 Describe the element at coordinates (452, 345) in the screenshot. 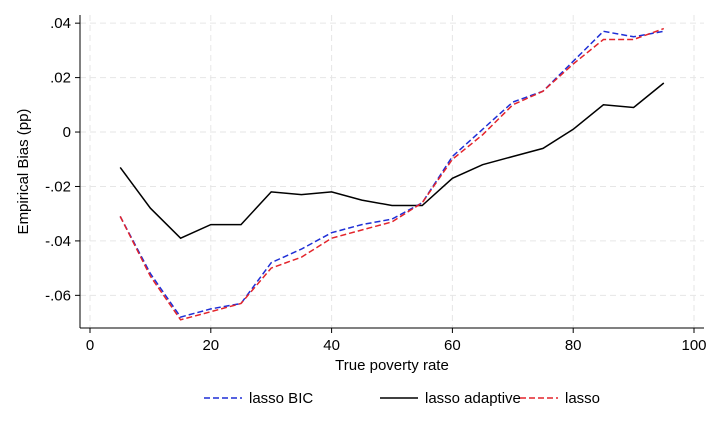

I see `x-tick-label: 60` at that location.